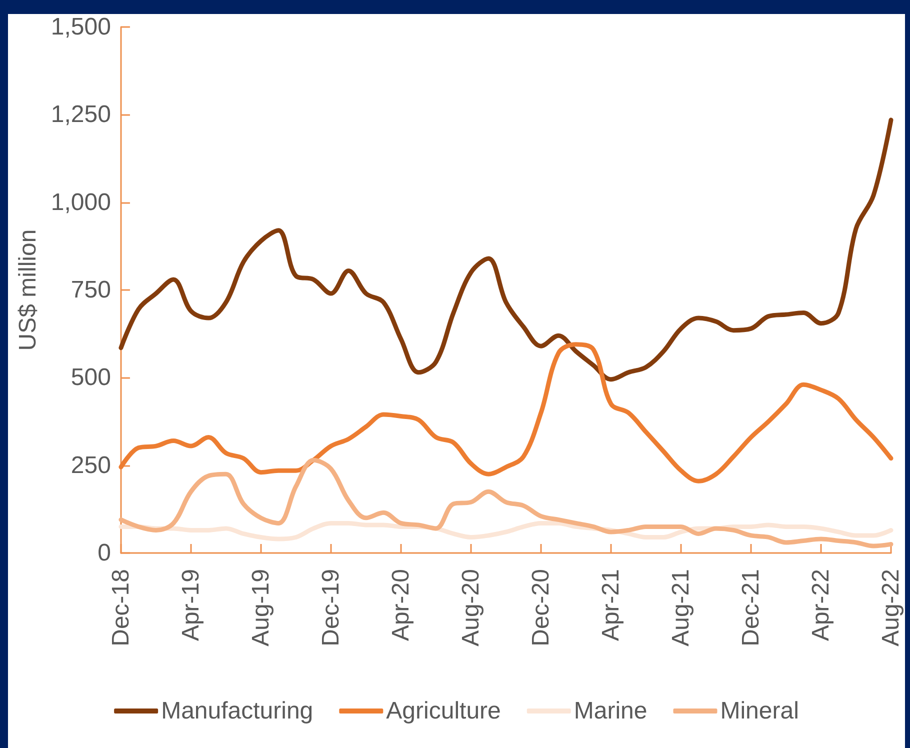  What do you see at coordinates (400, 605) in the screenshot?
I see `x-tick-label: Apr-20` at bounding box center [400, 605].